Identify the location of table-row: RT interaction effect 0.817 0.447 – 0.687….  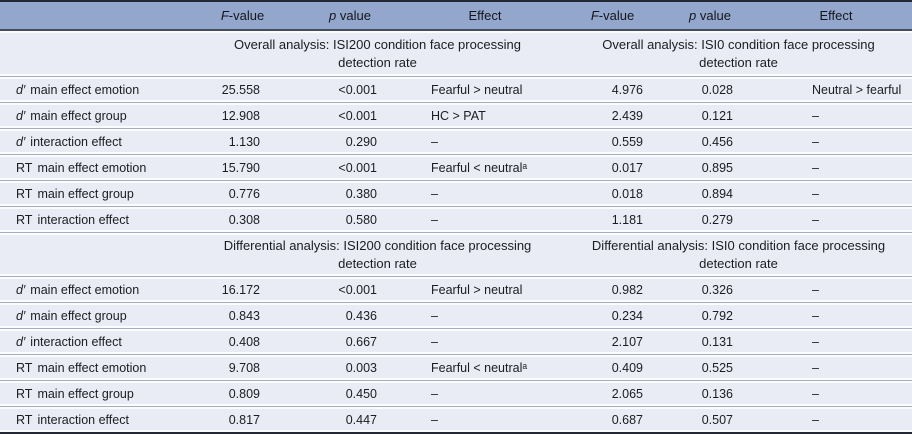
(456, 419).